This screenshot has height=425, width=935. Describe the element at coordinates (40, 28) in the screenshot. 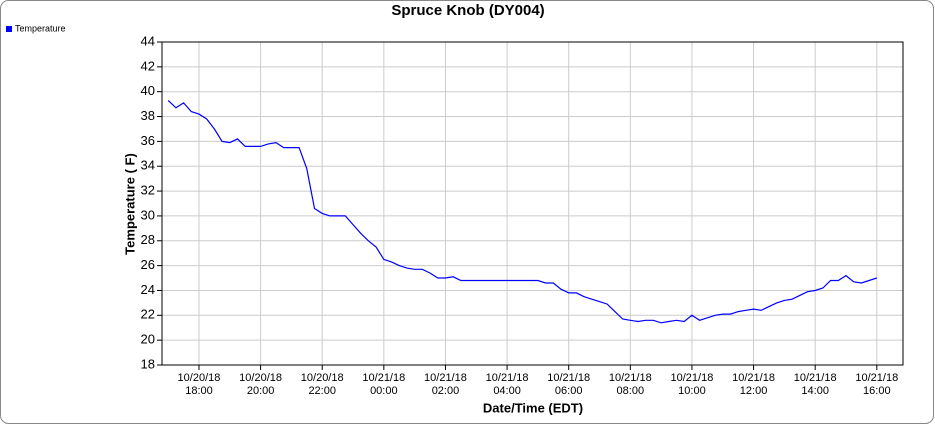

I see `legend-label: Temperature` at that location.